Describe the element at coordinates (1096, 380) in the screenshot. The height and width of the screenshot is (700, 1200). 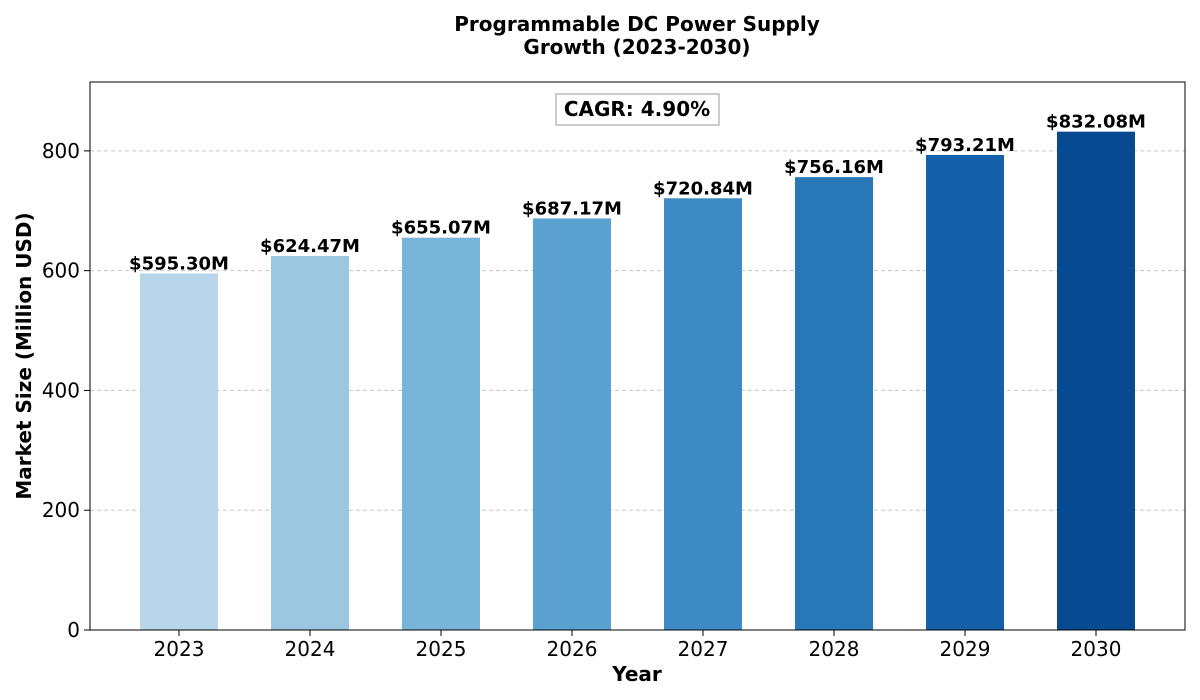
I see `bar-2030` at that location.